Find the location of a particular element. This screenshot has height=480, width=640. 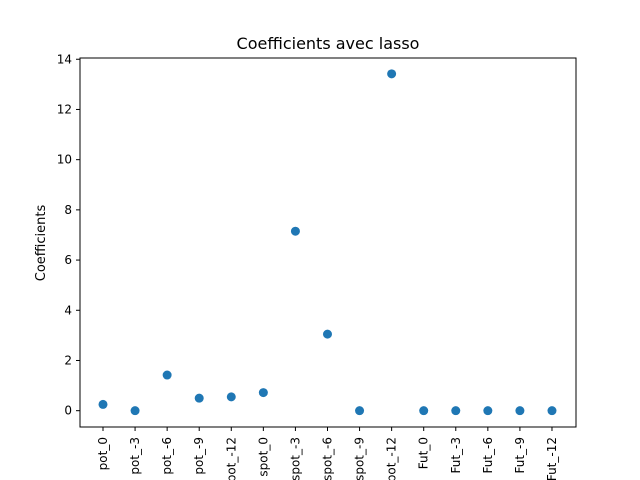

x-tick-label: spot_-6 is located at coordinates (327, 458).